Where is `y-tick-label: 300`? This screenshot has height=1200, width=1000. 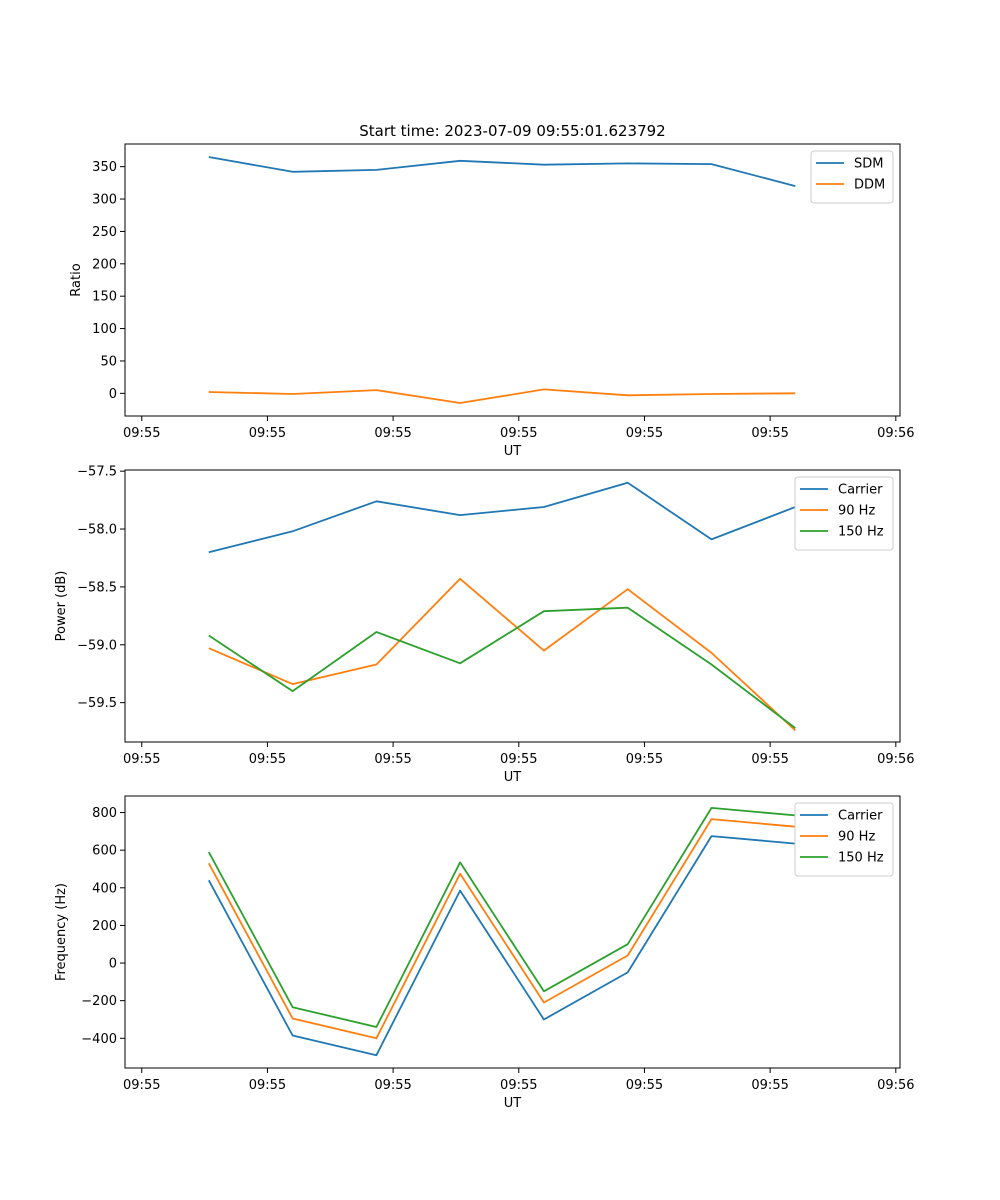
y-tick-label: 300 is located at coordinates (104, 200).